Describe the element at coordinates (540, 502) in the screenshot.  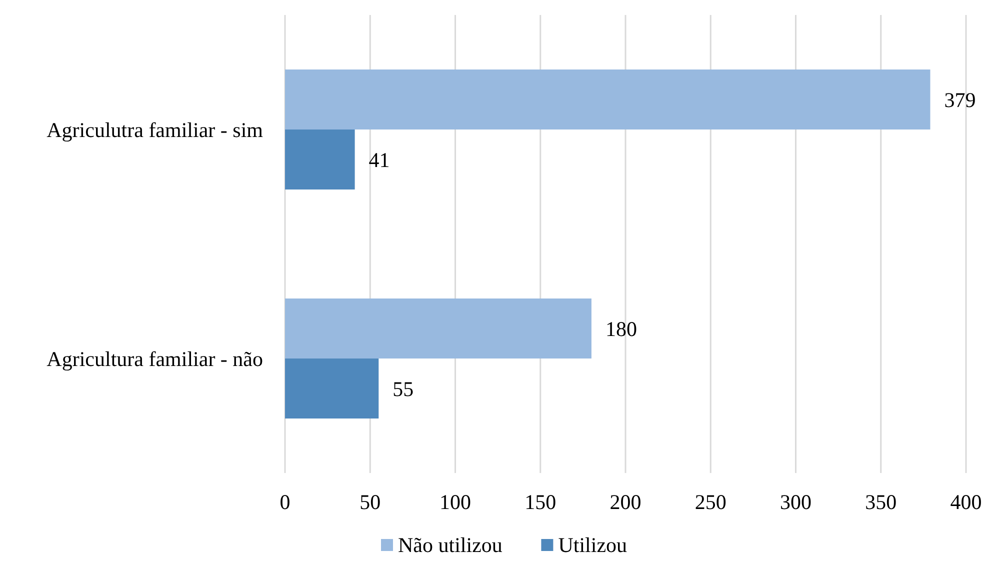
I see `x-tick-label: 150` at that location.